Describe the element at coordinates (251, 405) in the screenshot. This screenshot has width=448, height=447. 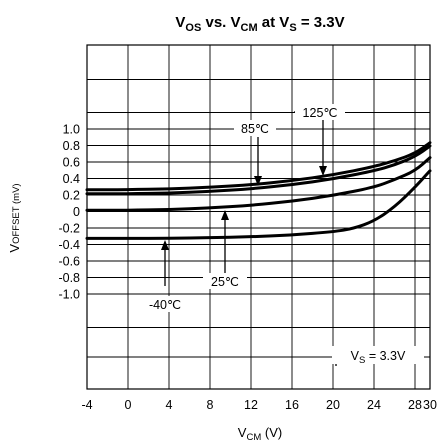
I see `x-tick-label: 12` at that location.